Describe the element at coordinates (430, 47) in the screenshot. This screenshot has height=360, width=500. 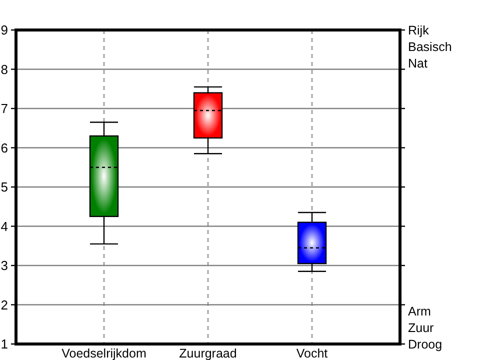
I see `text: Basisch` at that location.